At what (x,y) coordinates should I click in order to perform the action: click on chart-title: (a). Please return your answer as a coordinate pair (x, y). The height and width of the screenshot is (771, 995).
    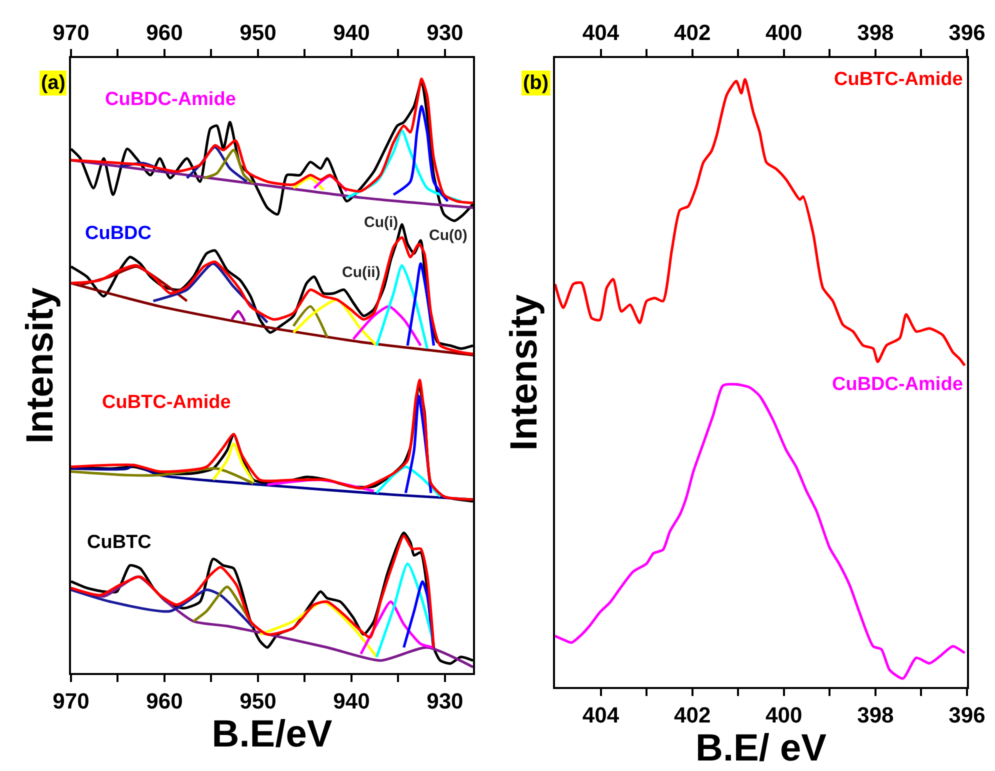
    Looking at the image, I should click on (53, 83).